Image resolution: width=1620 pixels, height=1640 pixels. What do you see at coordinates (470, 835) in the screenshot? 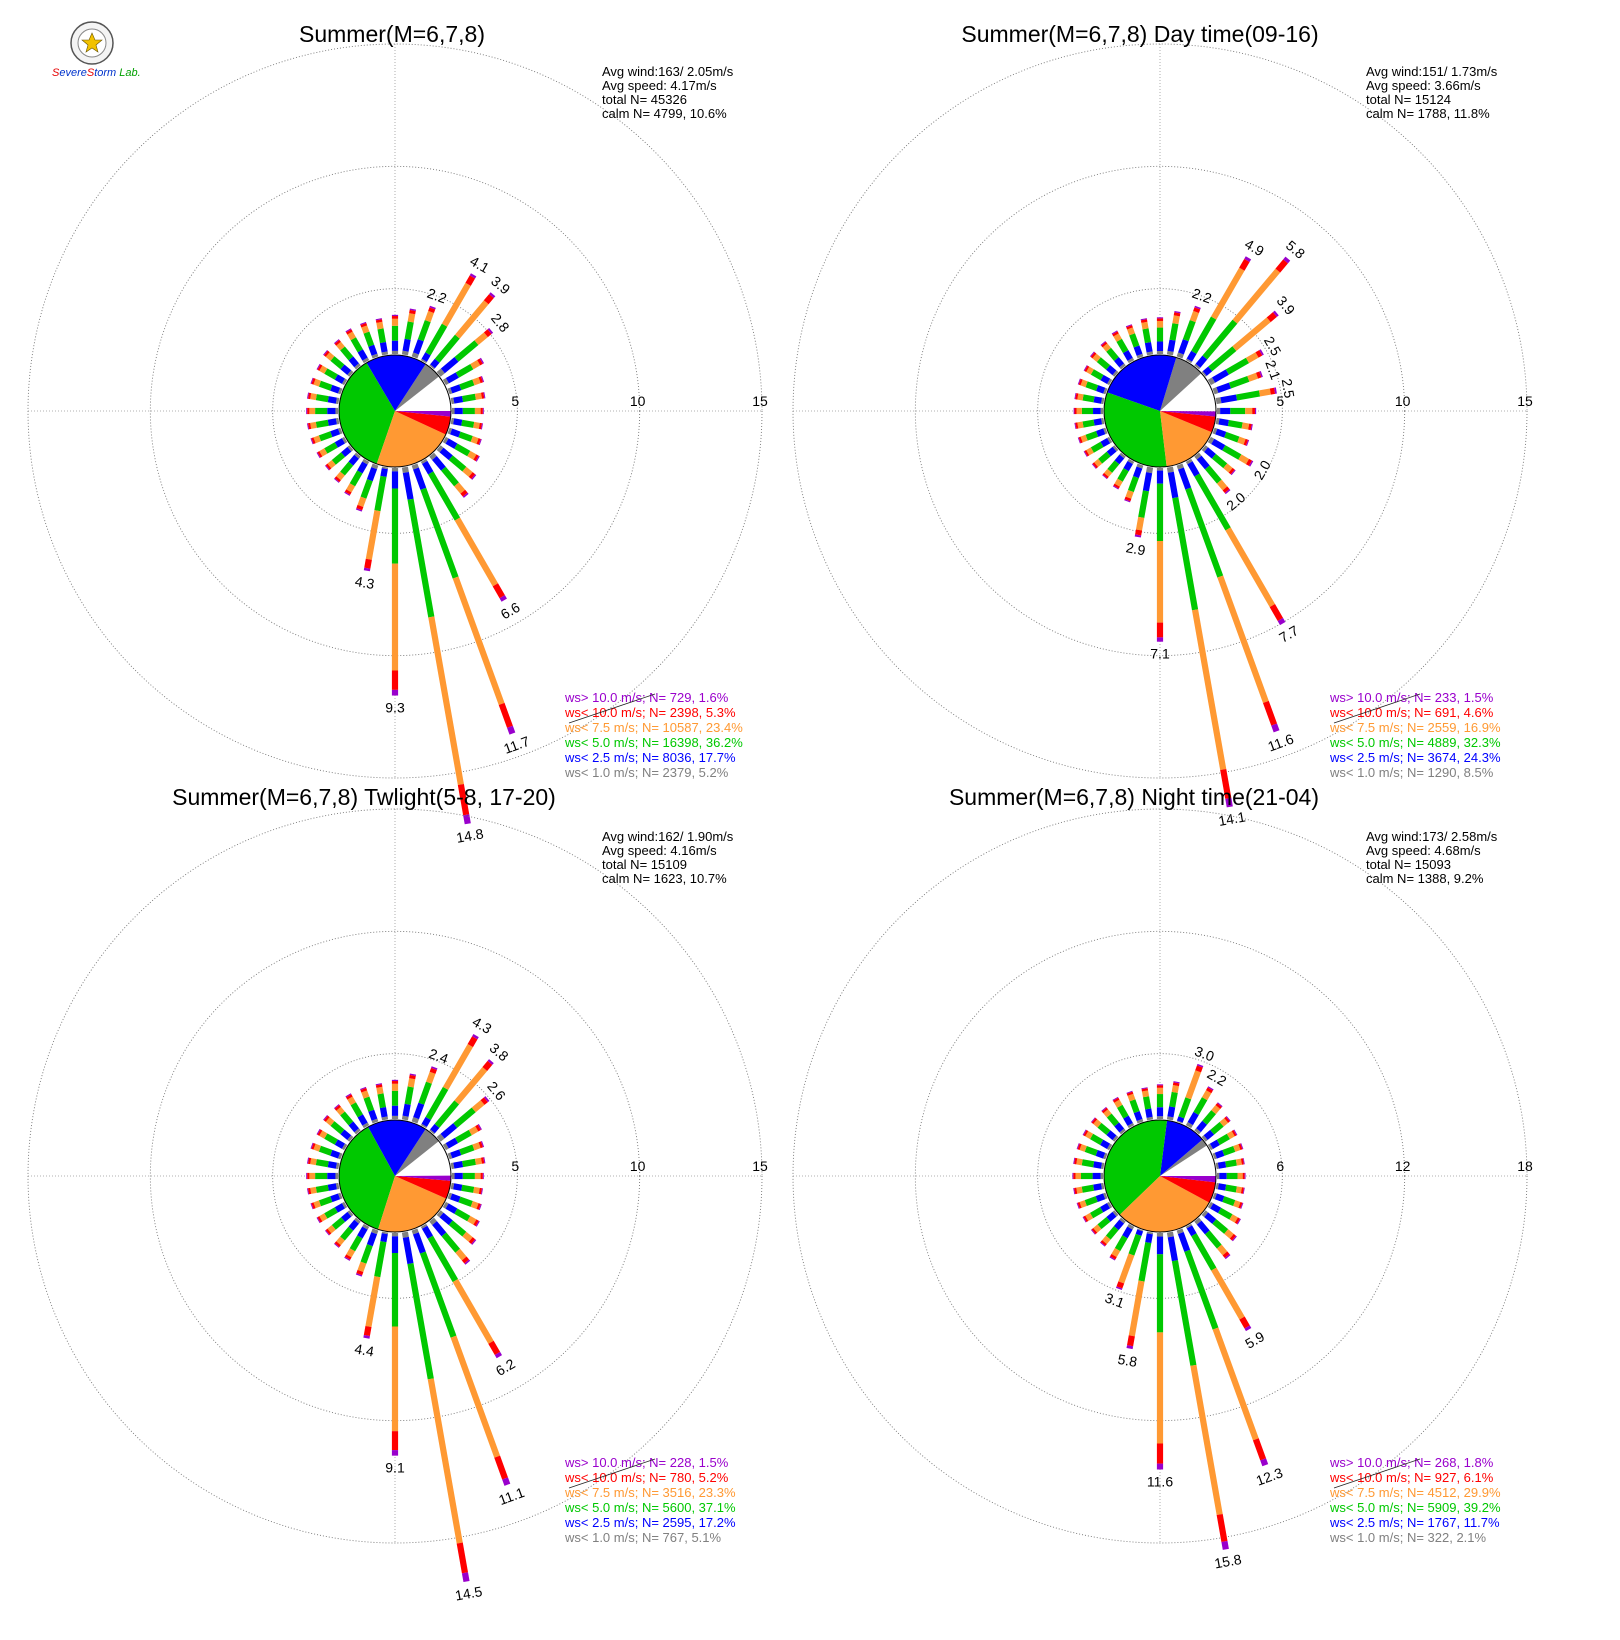
I see `bar-value-label: 14.8` at bounding box center [470, 835].